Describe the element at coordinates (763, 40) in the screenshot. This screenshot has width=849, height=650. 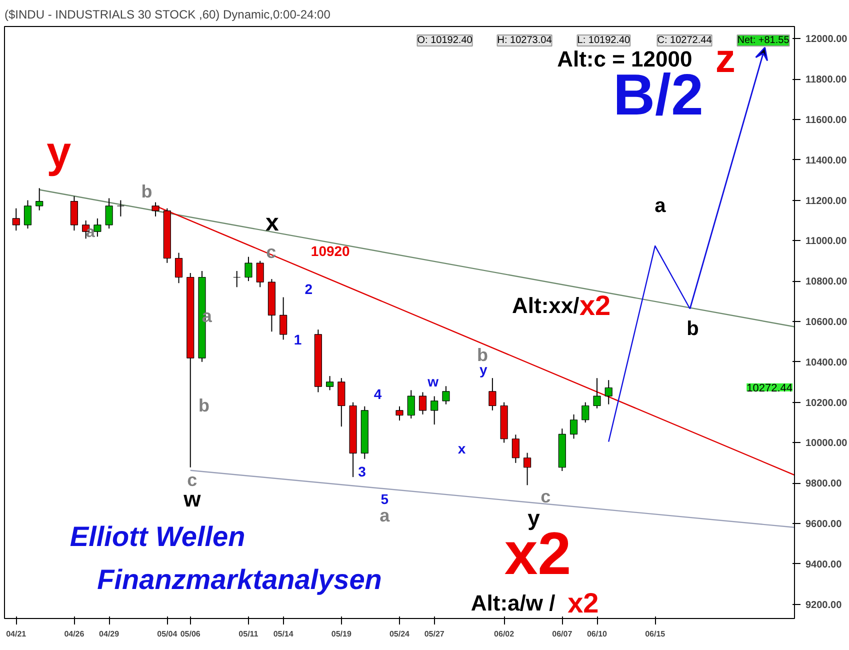
I see `annotation: Net: +81.55` at that location.